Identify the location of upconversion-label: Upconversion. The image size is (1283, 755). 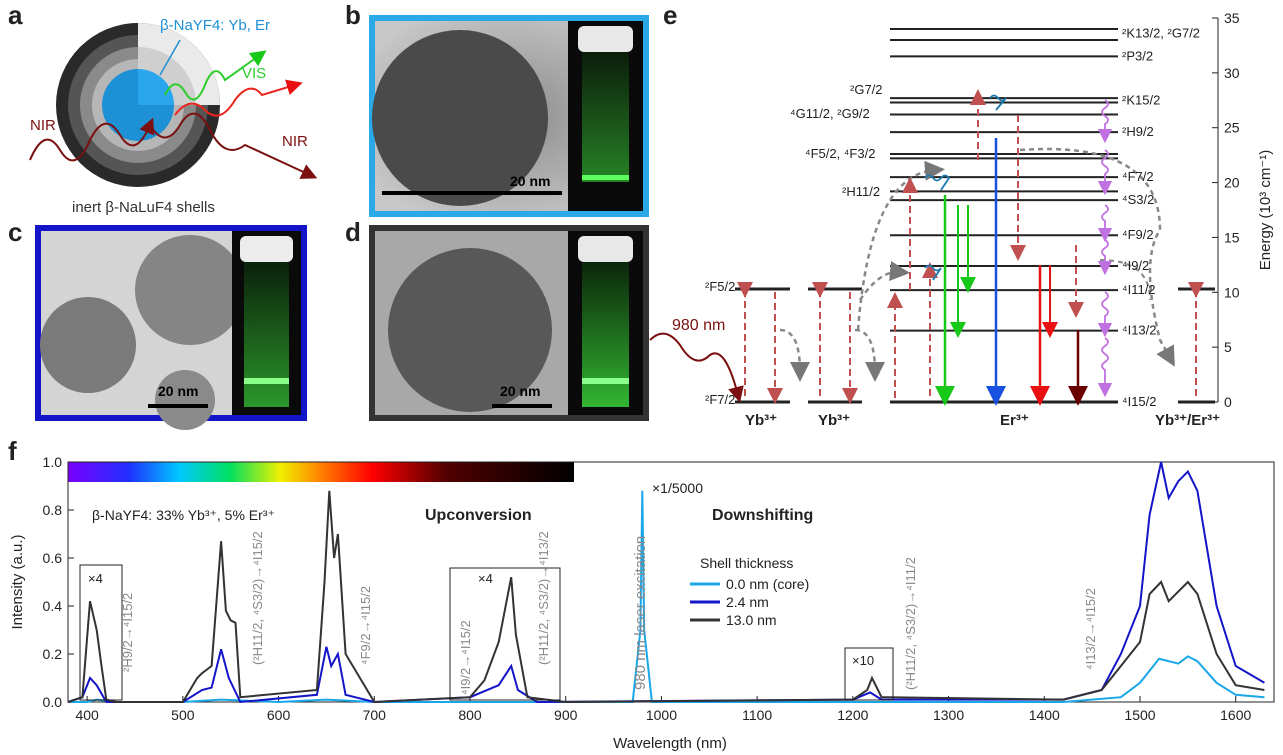
(478, 515).